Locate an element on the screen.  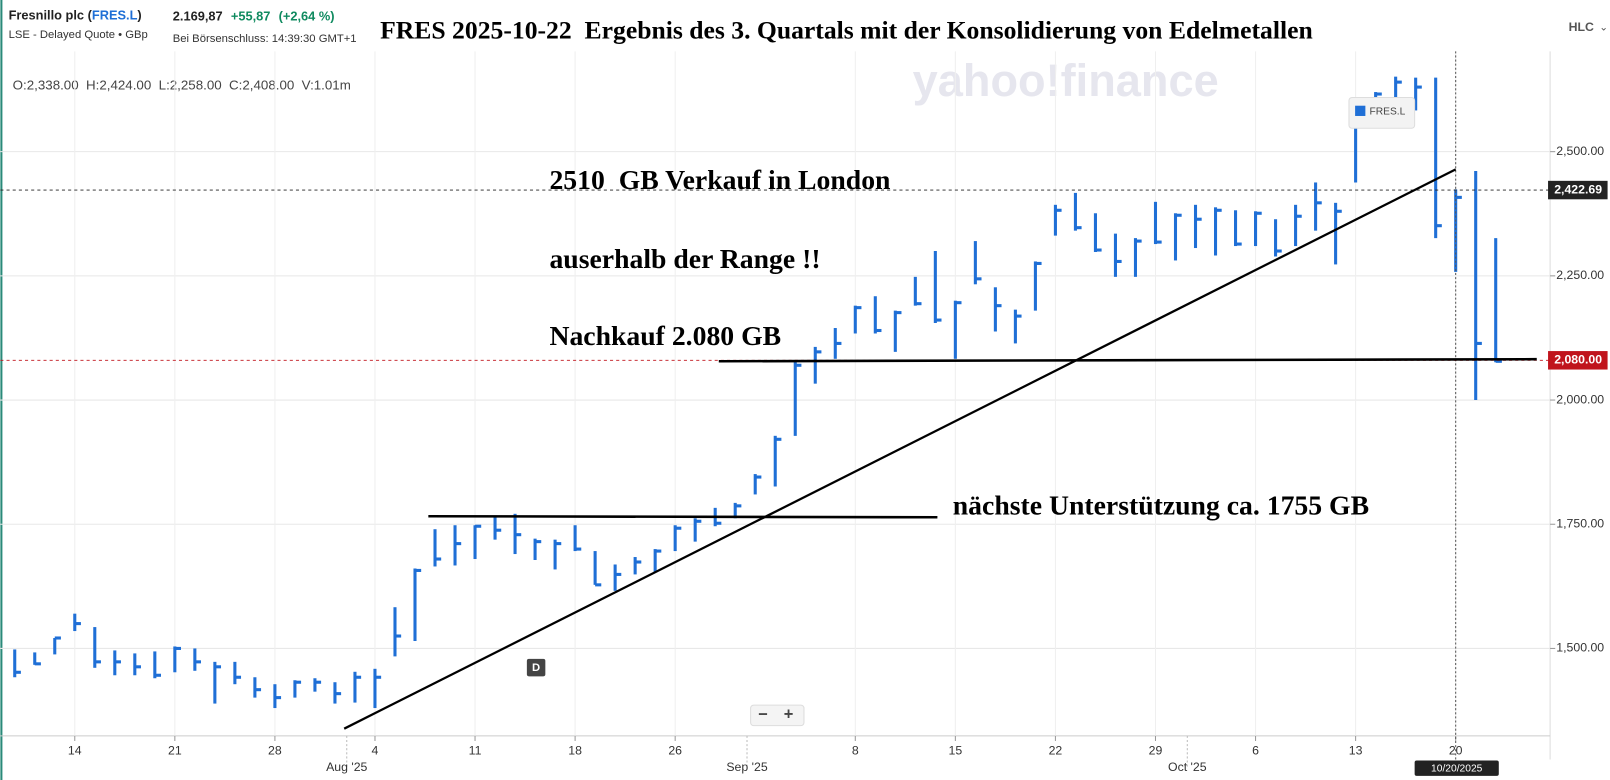
month-label: Aug '25 is located at coordinates (346, 767).